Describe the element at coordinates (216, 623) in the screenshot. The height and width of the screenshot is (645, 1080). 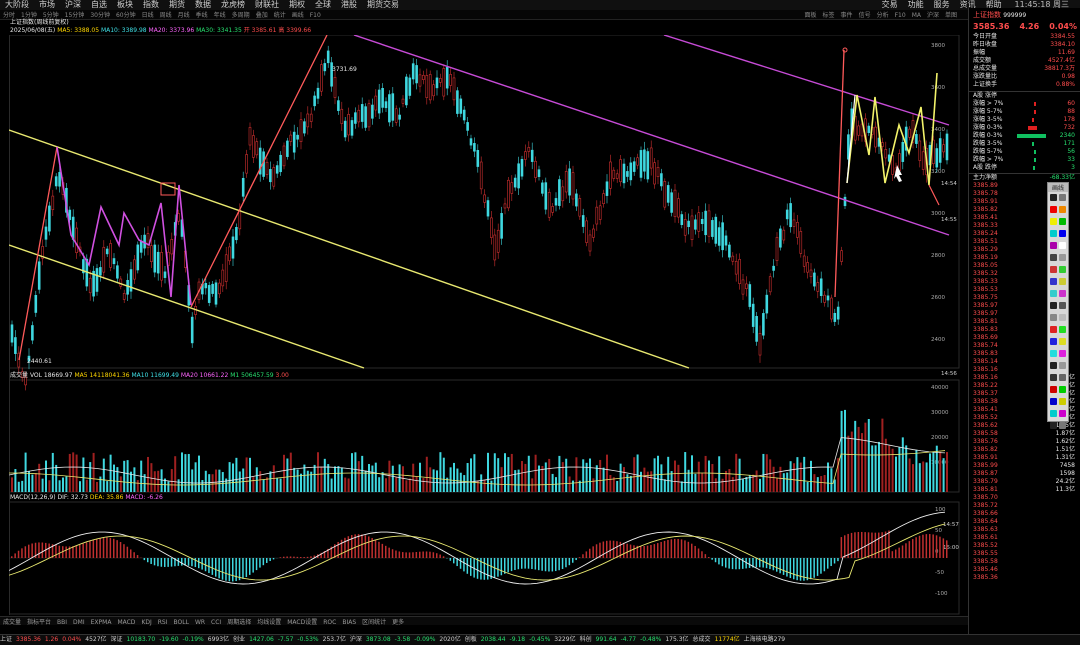
I see `indicator-tab: CCI` at that location.